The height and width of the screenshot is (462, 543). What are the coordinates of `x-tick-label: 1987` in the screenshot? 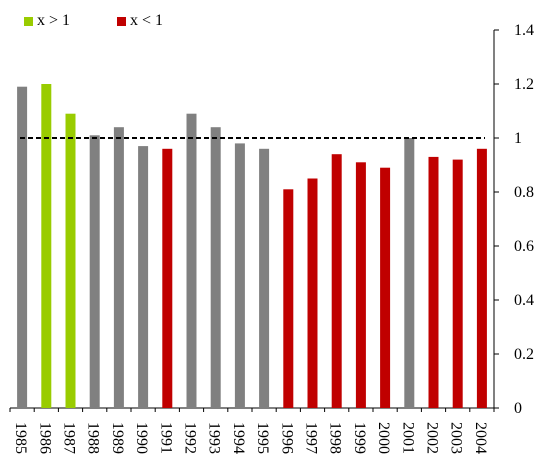 It's located at (69, 438).